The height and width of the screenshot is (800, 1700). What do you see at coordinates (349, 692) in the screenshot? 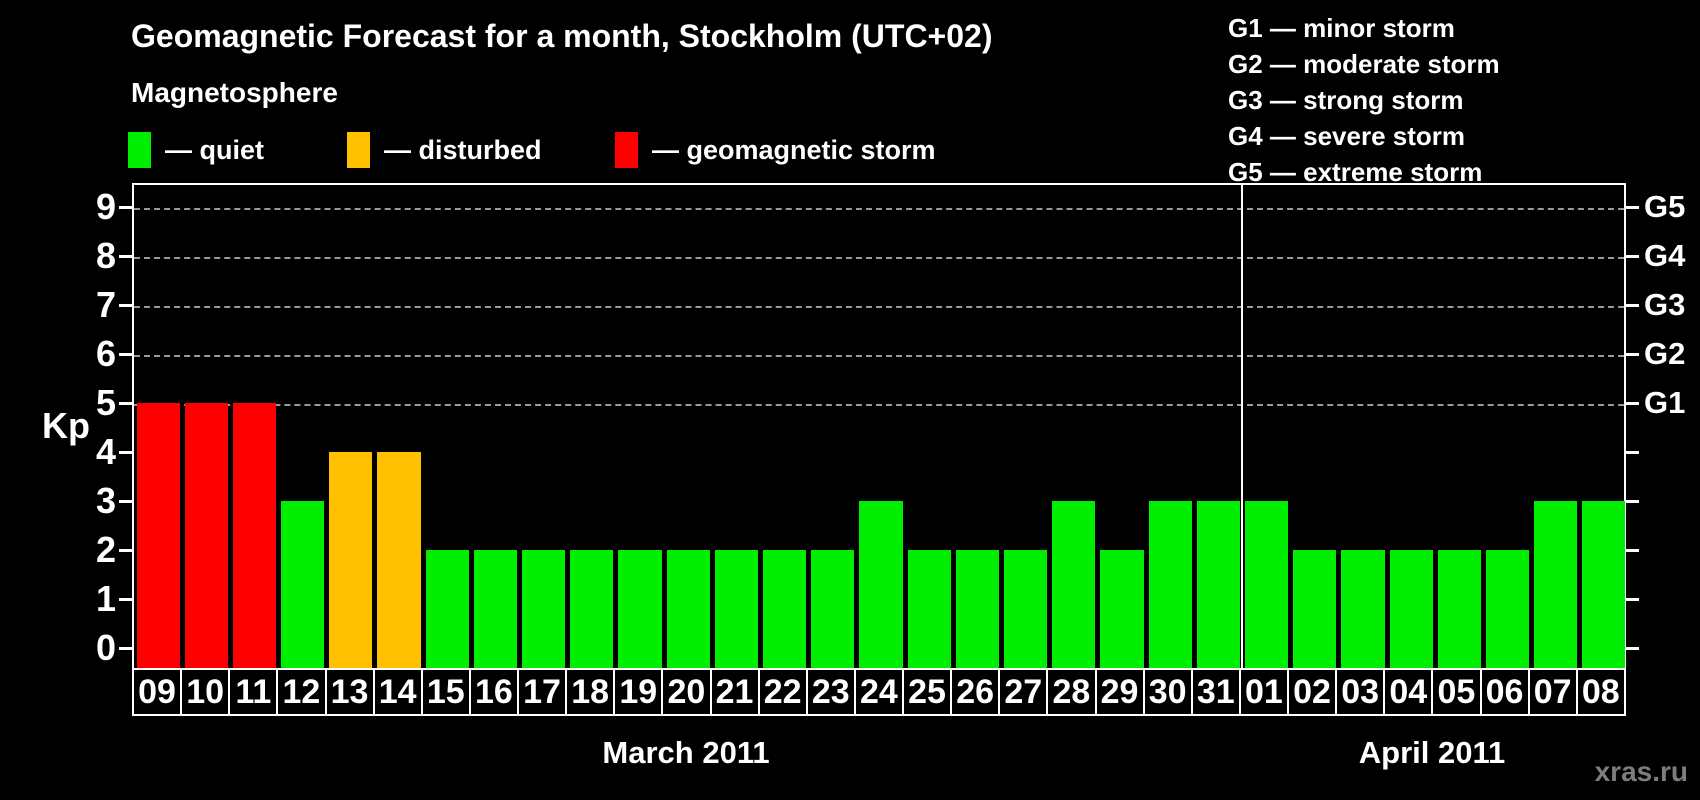
I see `day-cell-13: 13` at bounding box center [349, 692].